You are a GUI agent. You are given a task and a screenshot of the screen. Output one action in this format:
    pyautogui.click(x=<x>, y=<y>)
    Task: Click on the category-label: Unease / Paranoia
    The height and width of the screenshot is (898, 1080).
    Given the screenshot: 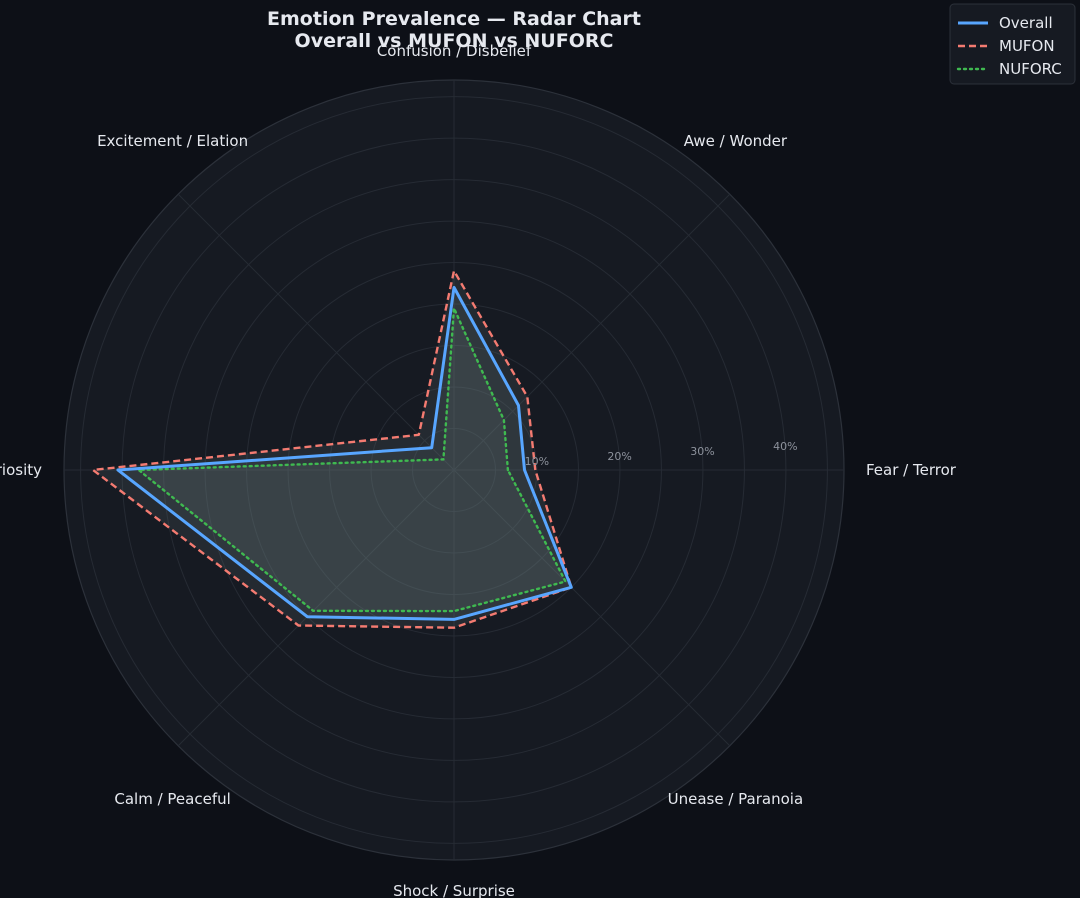 What is the action you would take?
    pyautogui.click(x=736, y=799)
    